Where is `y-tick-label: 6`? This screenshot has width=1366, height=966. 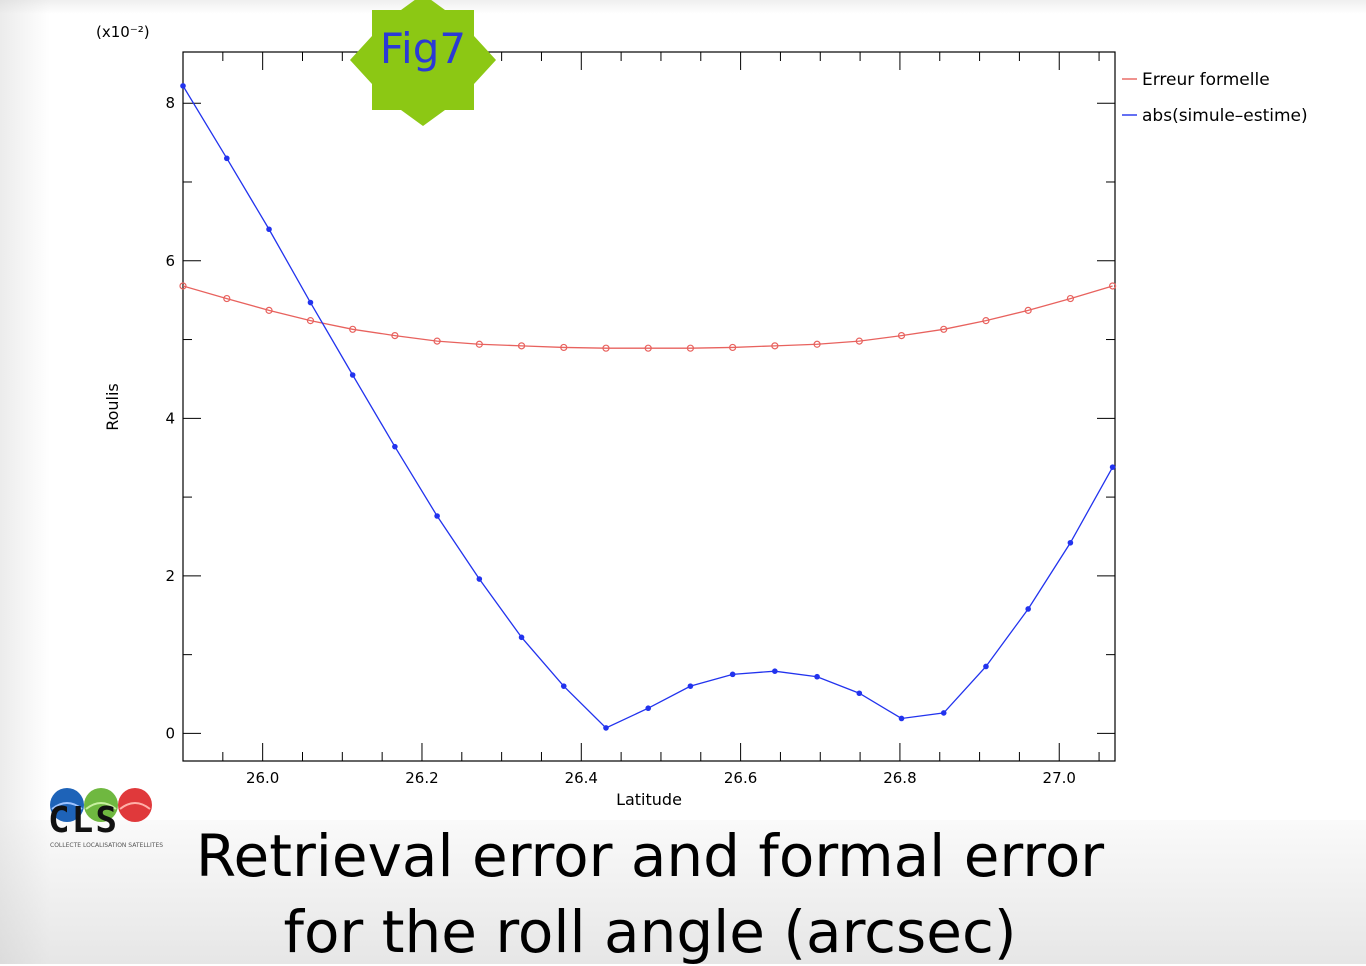
y-tick-label: 6 is located at coordinates (170, 261).